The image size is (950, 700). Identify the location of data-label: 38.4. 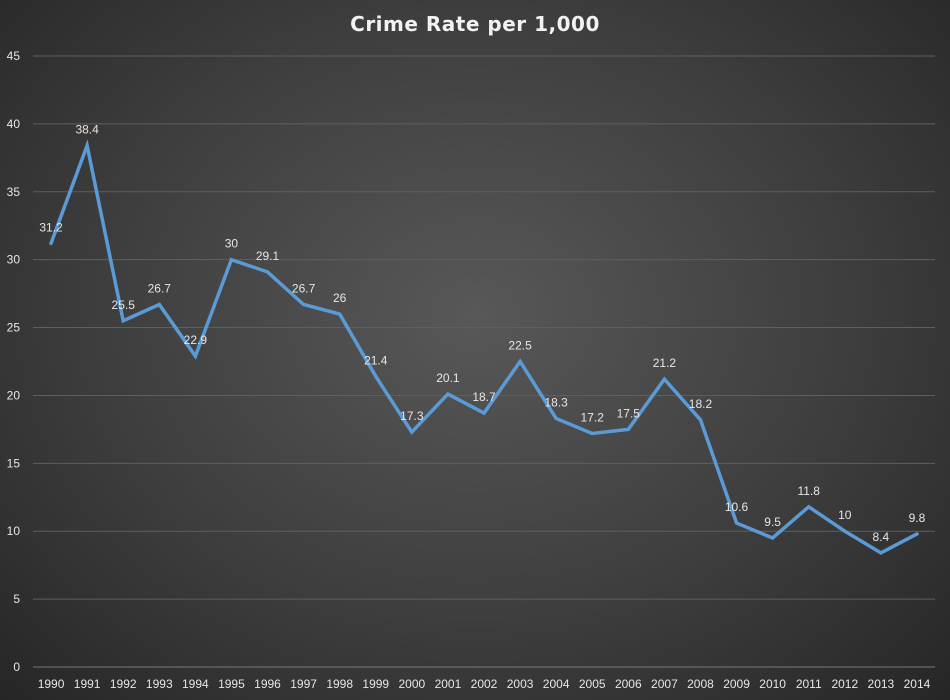
(87, 130).